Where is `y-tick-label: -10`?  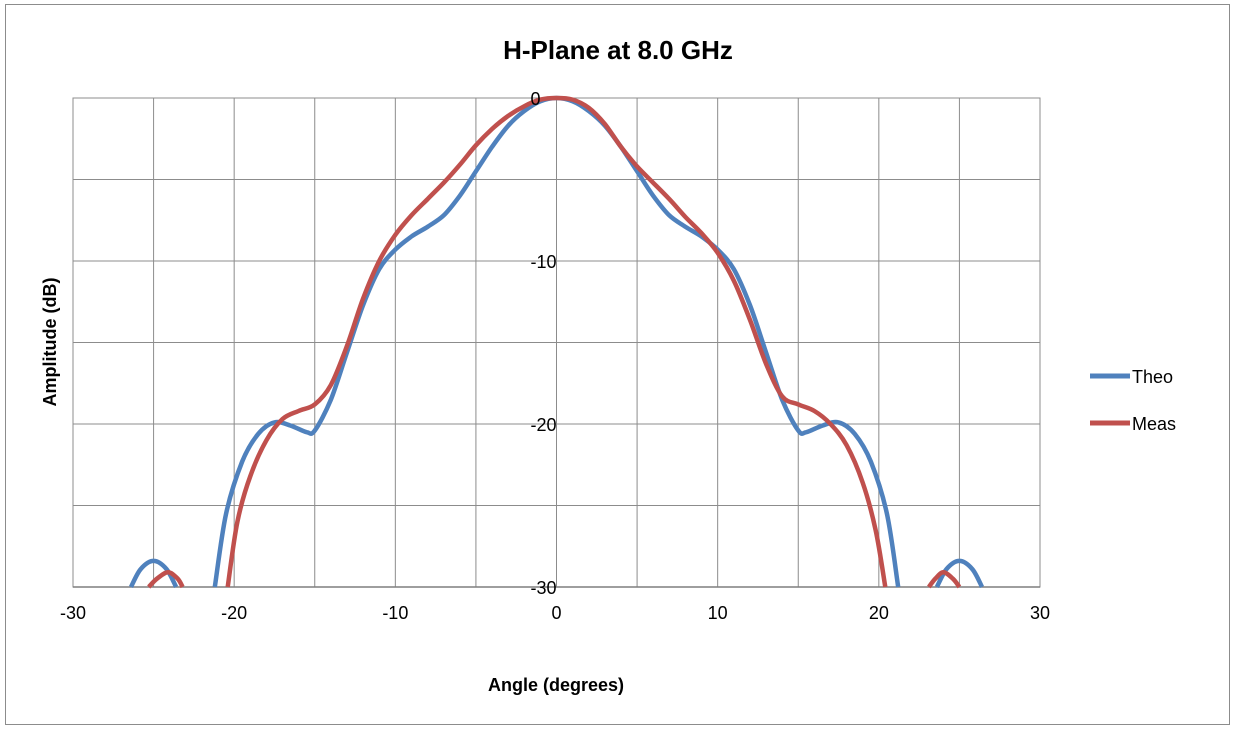 y-tick-label: -10 is located at coordinates (544, 262).